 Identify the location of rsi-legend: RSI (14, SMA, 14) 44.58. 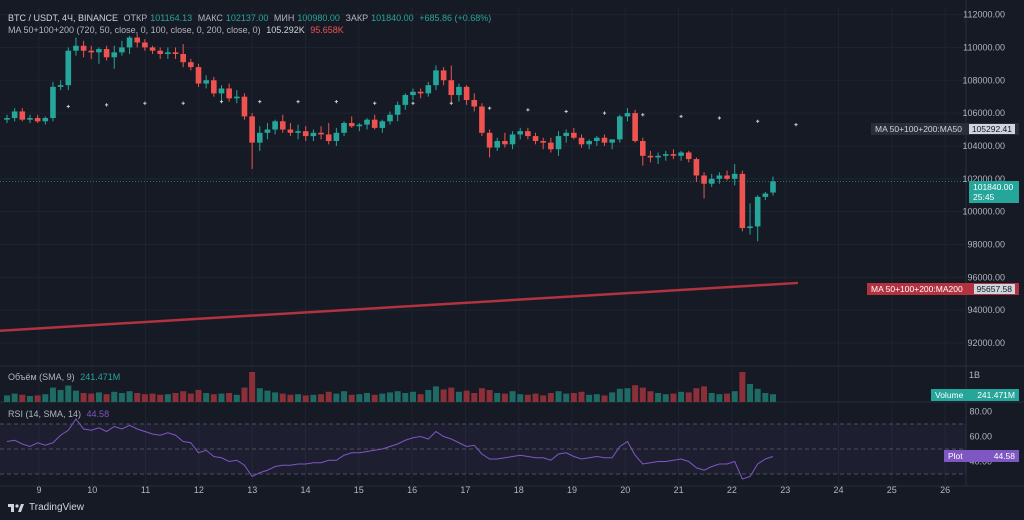
(60, 414).